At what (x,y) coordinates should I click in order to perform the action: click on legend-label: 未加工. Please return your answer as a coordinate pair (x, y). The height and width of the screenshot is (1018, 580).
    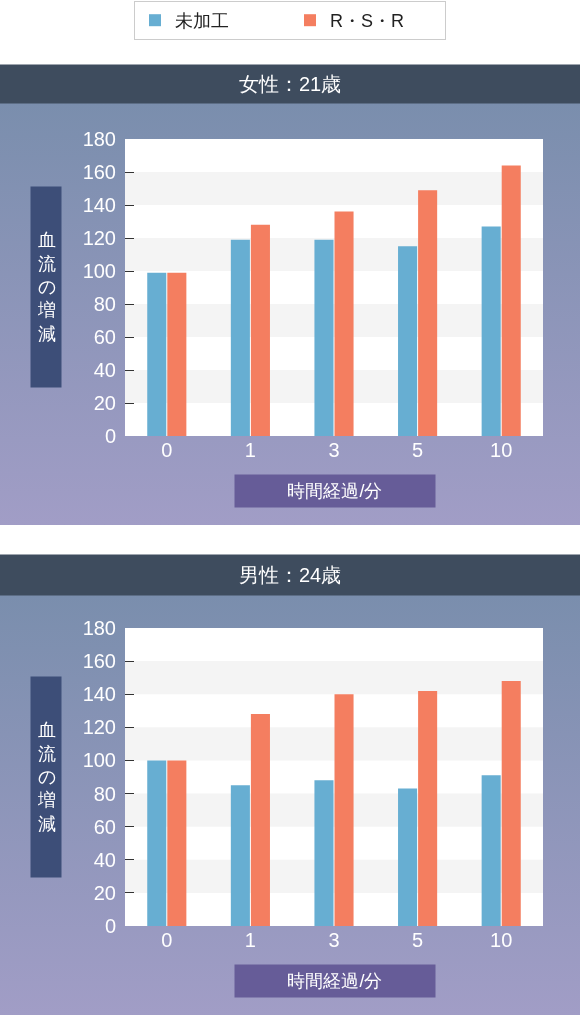
    Looking at the image, I should click on (202, 21).